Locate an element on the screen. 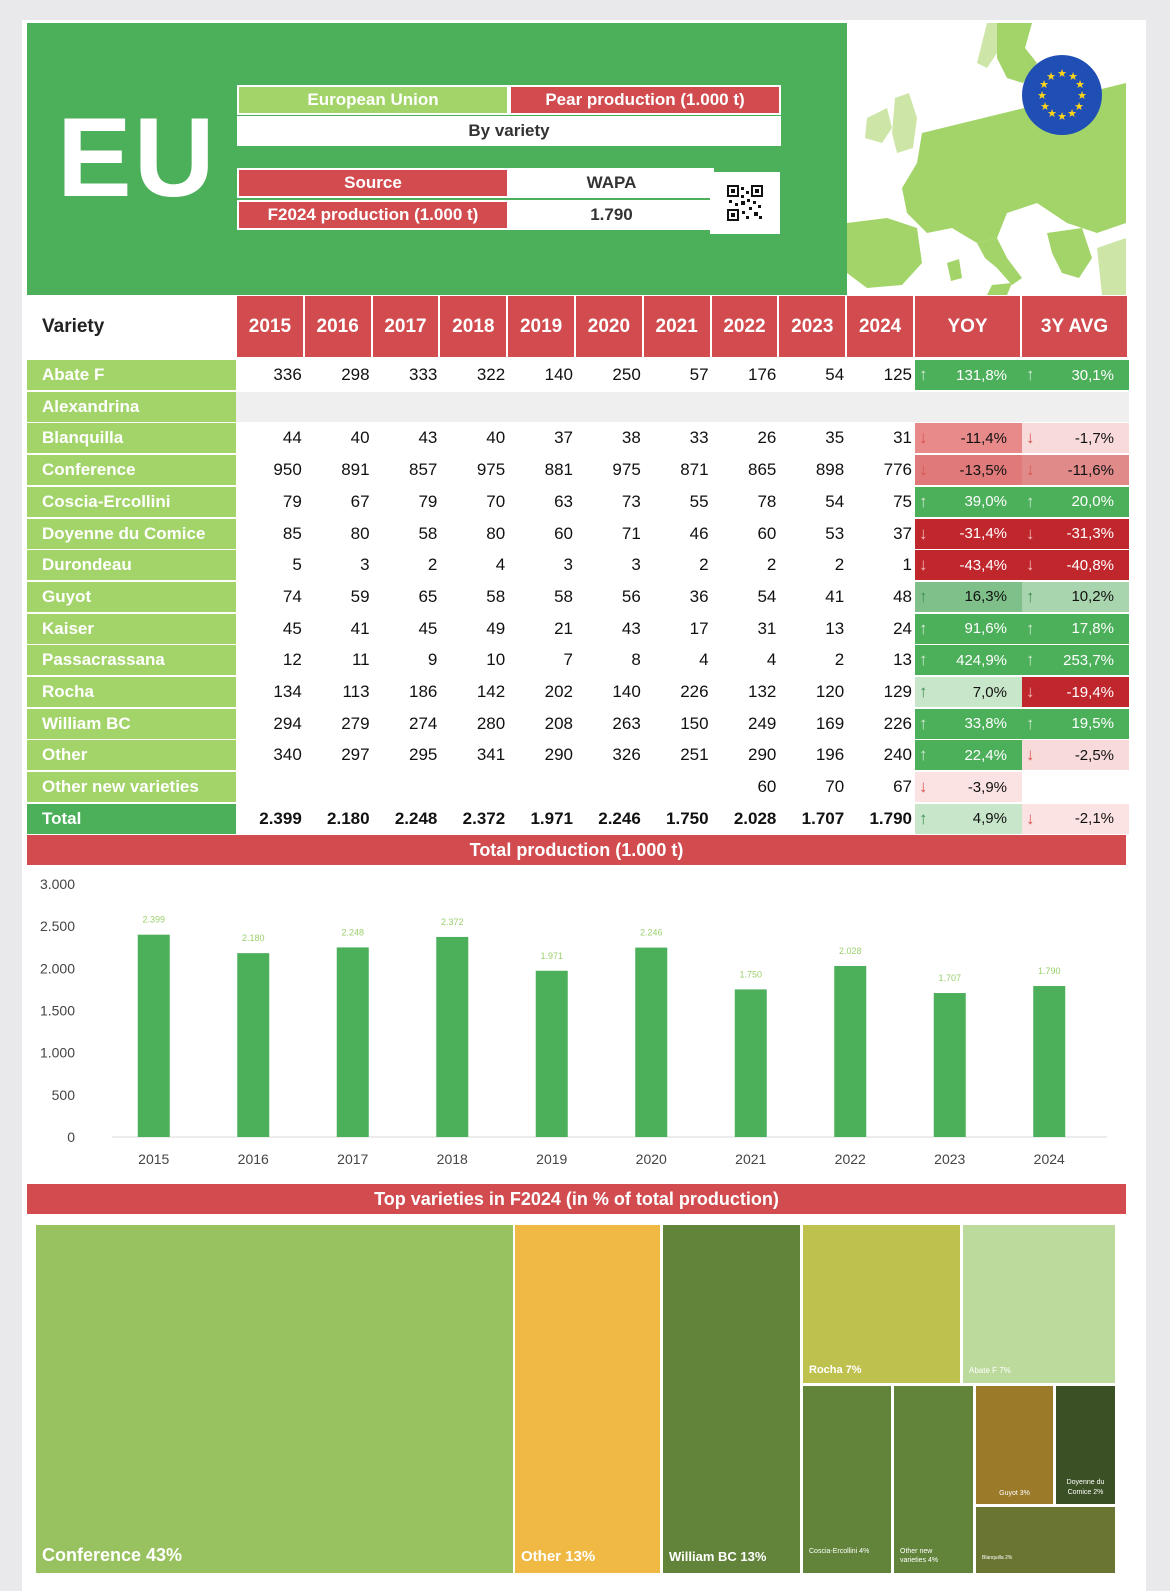 This screenshot has width=1170, height=1591. value-cell: 40 is located at coordinates (360, 438).